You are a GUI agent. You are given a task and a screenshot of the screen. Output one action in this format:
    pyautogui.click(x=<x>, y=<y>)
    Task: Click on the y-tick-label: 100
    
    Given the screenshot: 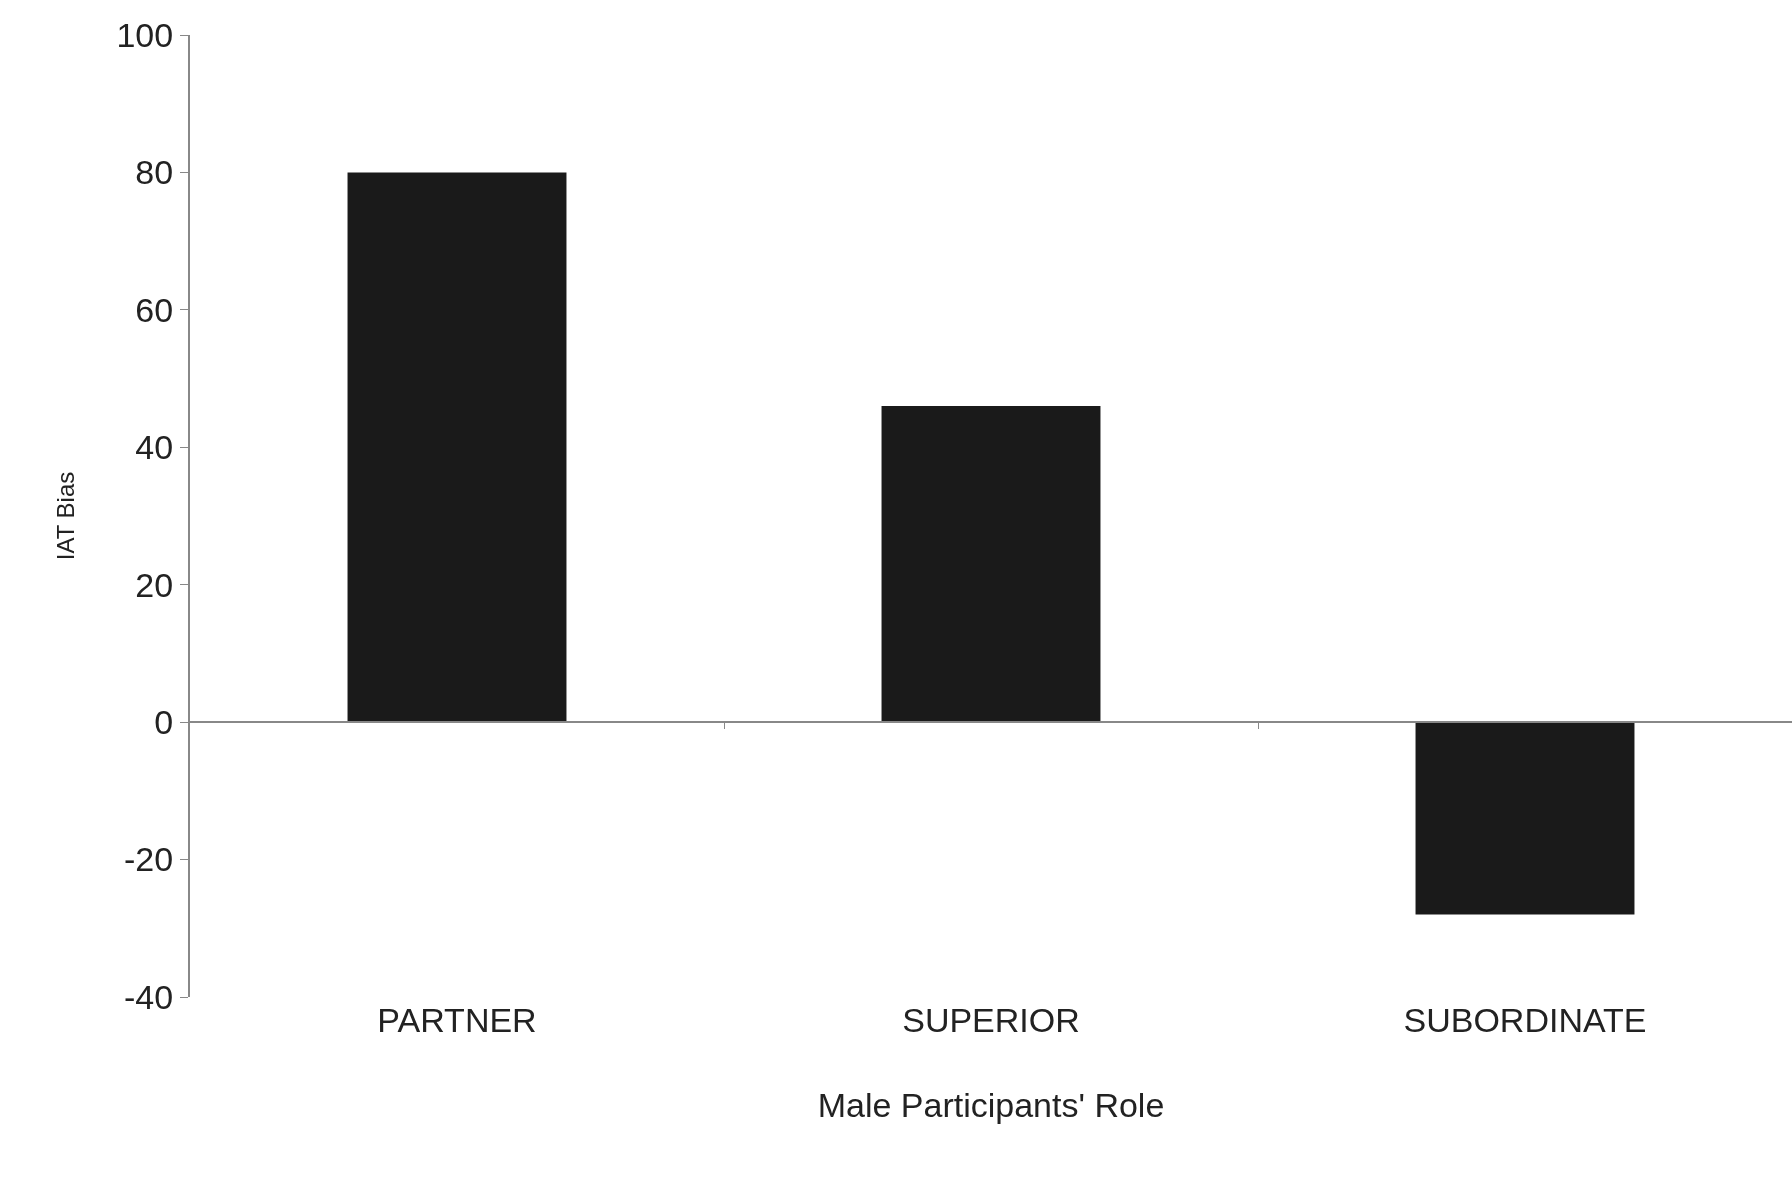 What is the action you would take?
    pyautogui.click(x=145, y=34)
    